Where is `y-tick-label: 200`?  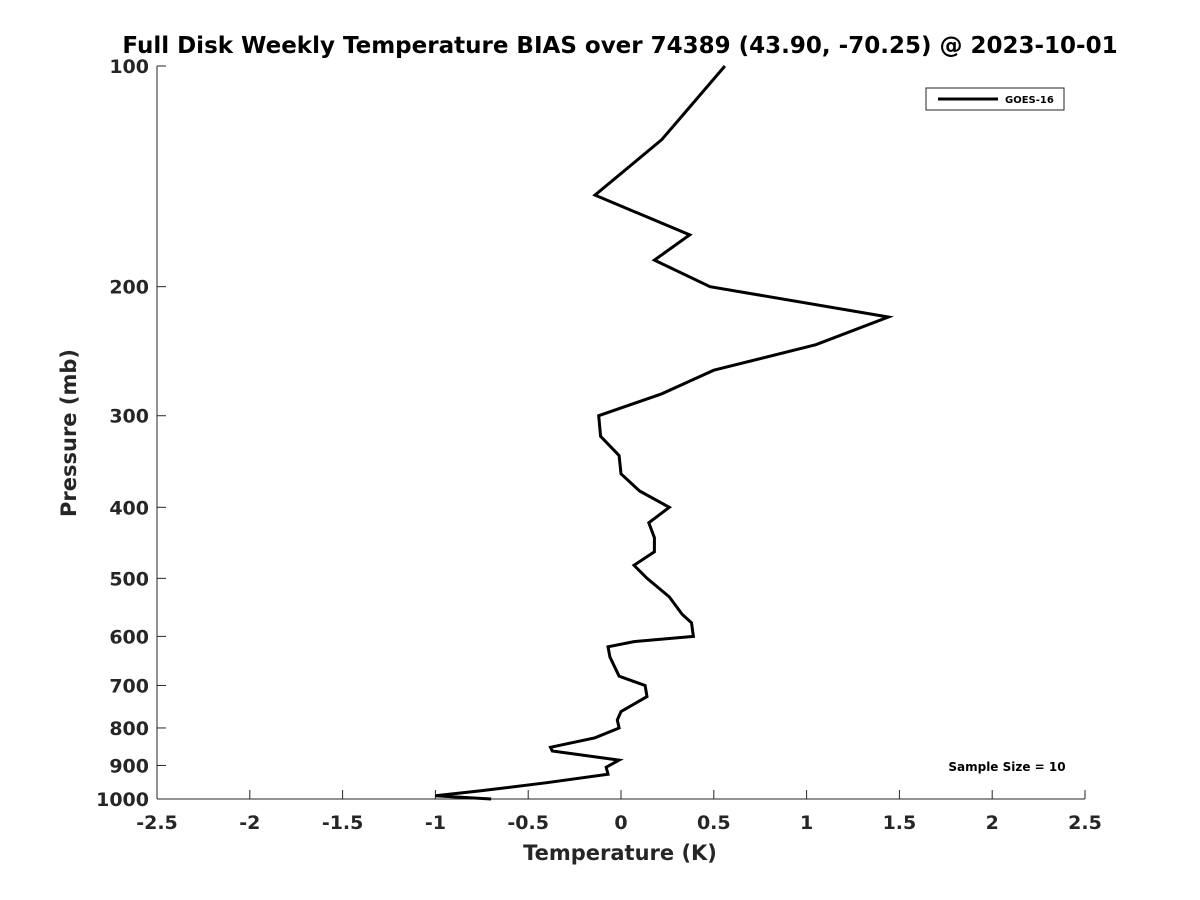 y-tick-label: 200 is located at coordinates (129, 288).